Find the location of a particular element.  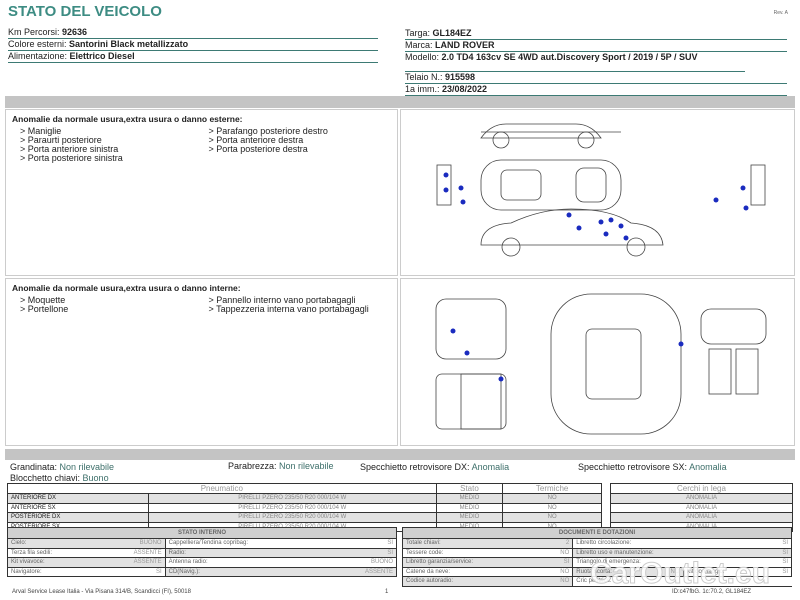

exterior-diagram is located at coordinates (597, 192).